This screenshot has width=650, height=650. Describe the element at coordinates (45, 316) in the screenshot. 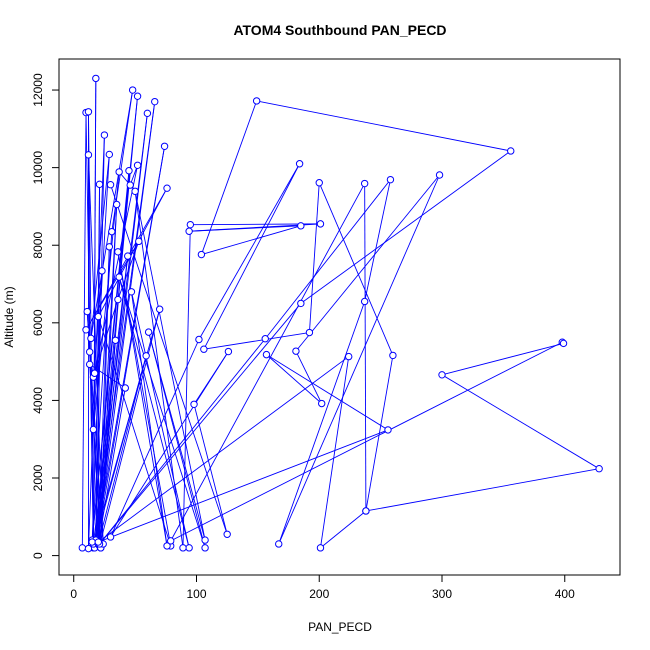

I see `y-axis: 0 2000 4000 6000 8000 10000 12000` at that location.